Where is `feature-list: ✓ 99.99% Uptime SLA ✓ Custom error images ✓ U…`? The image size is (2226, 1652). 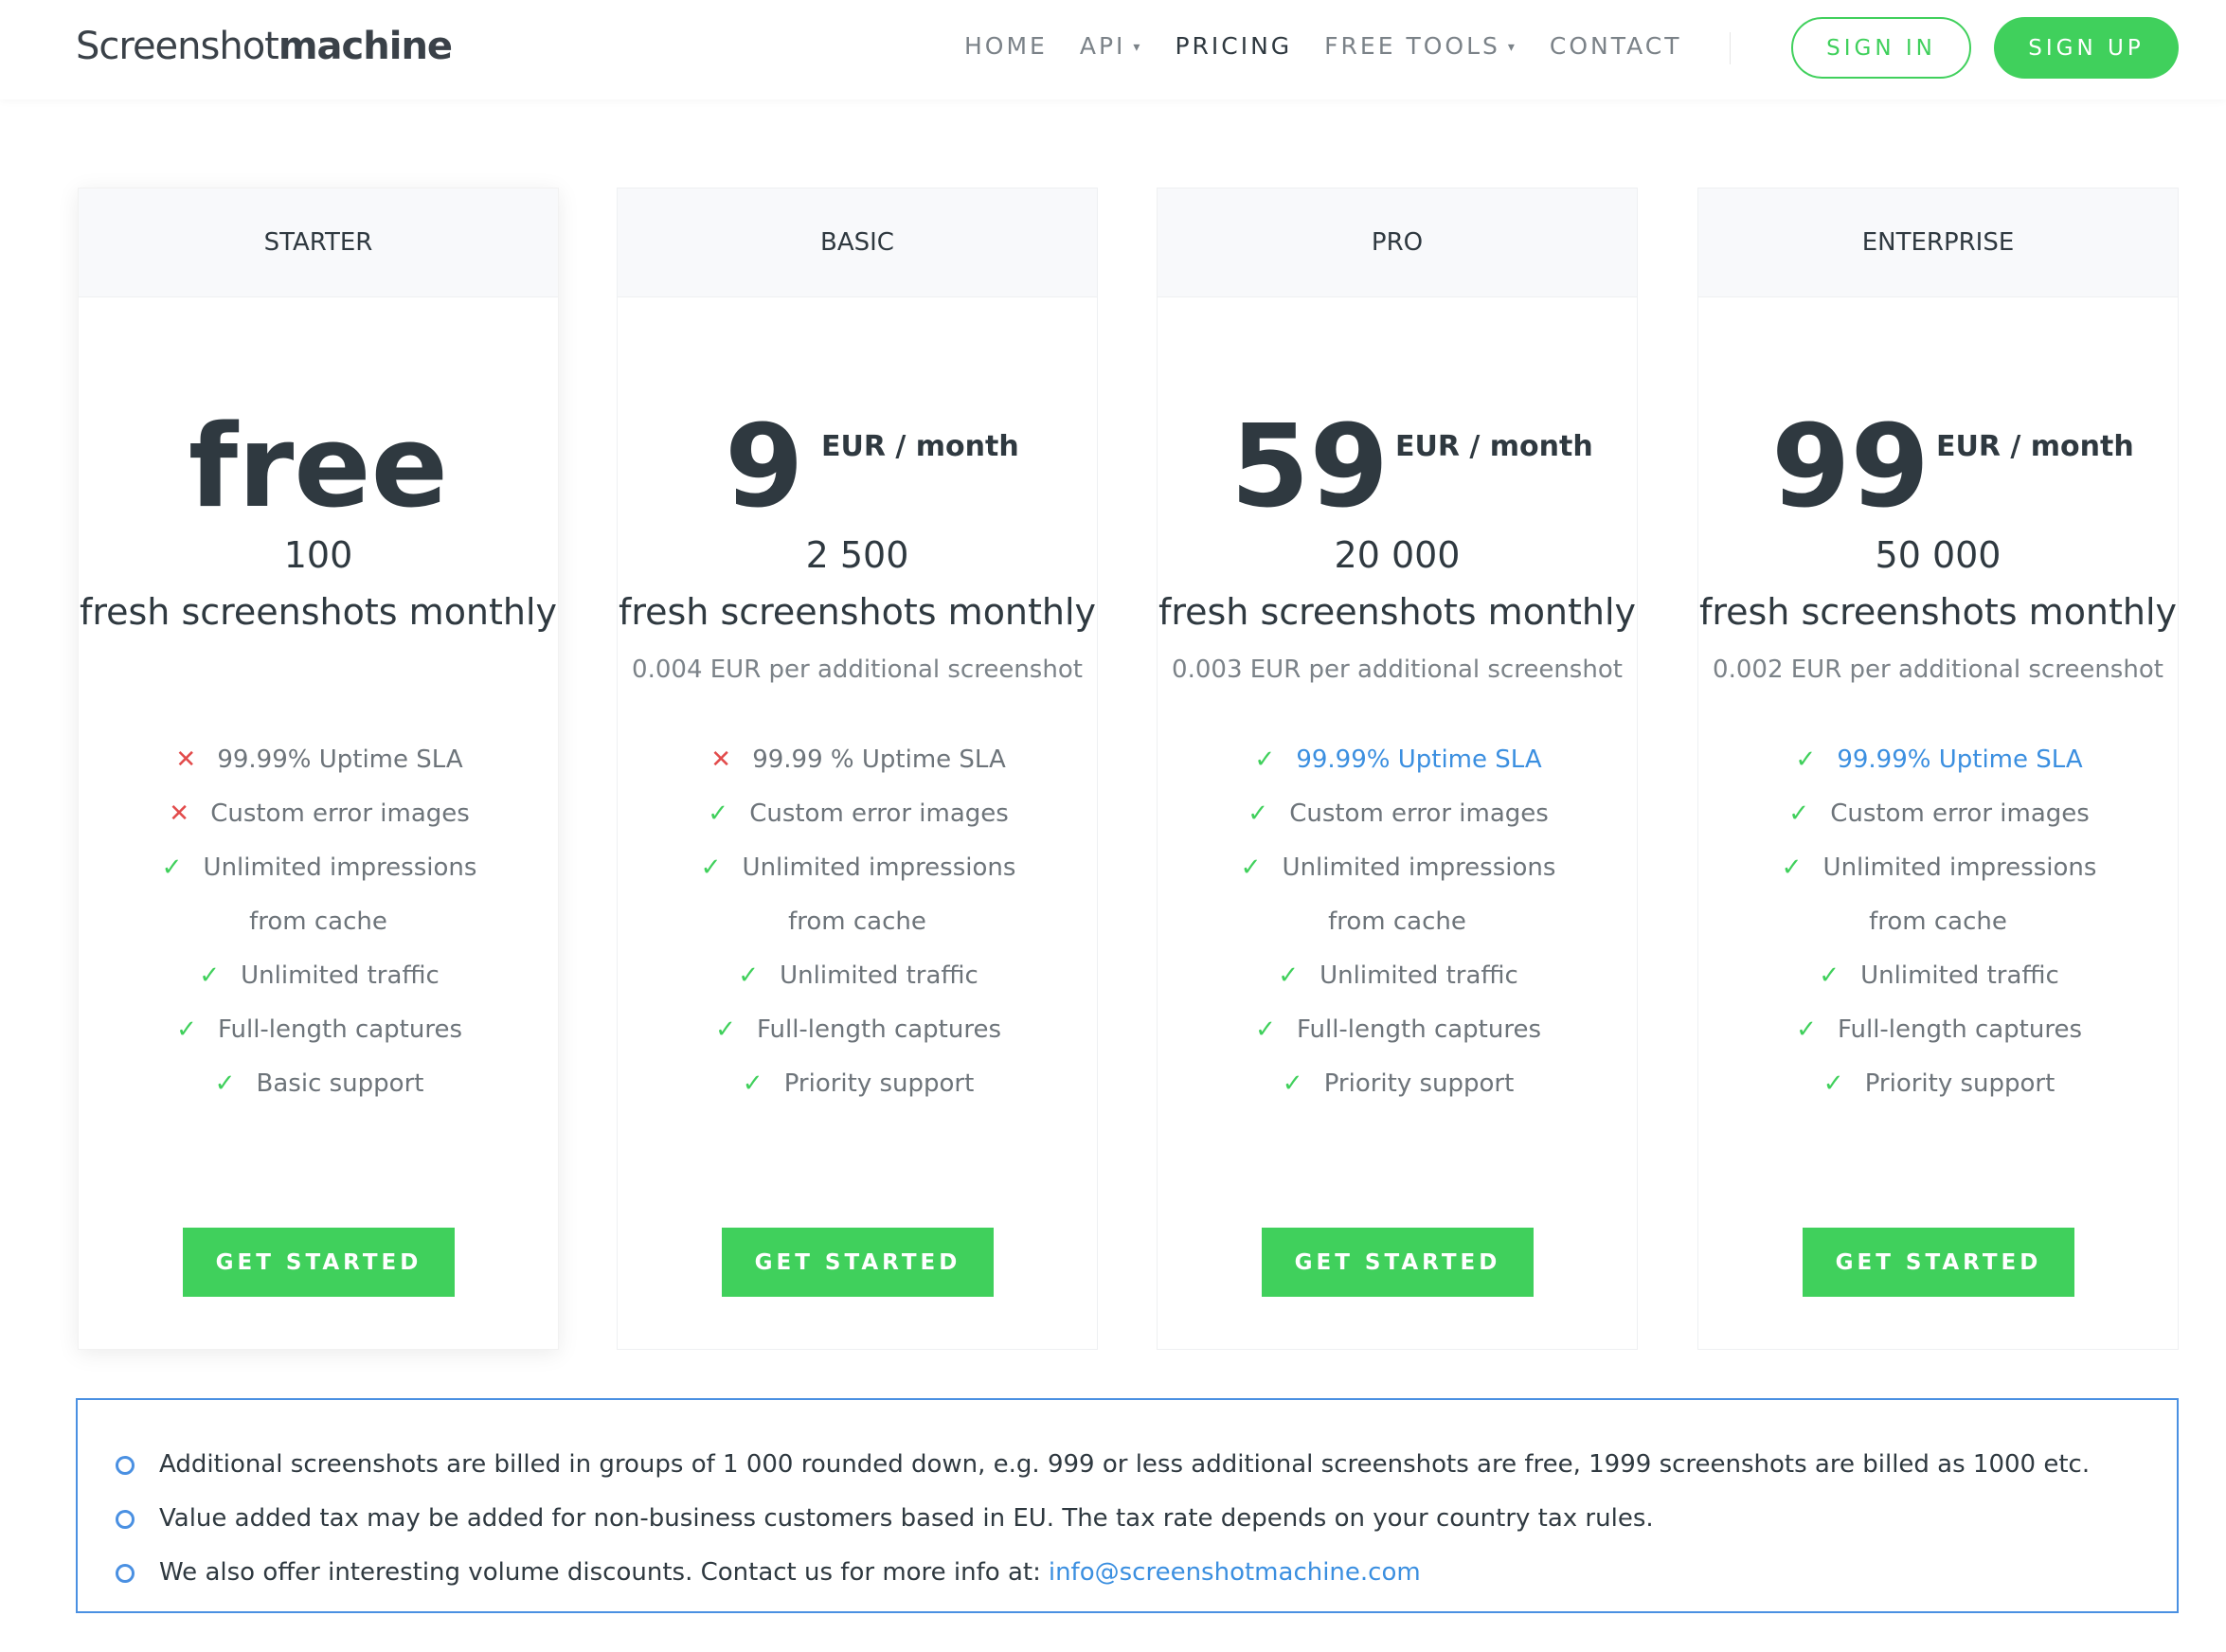
feature-list: ✓ 99.99% Uptime SLA ✓ Custom error images ✓ U… is located at coordinates (1938, 922).